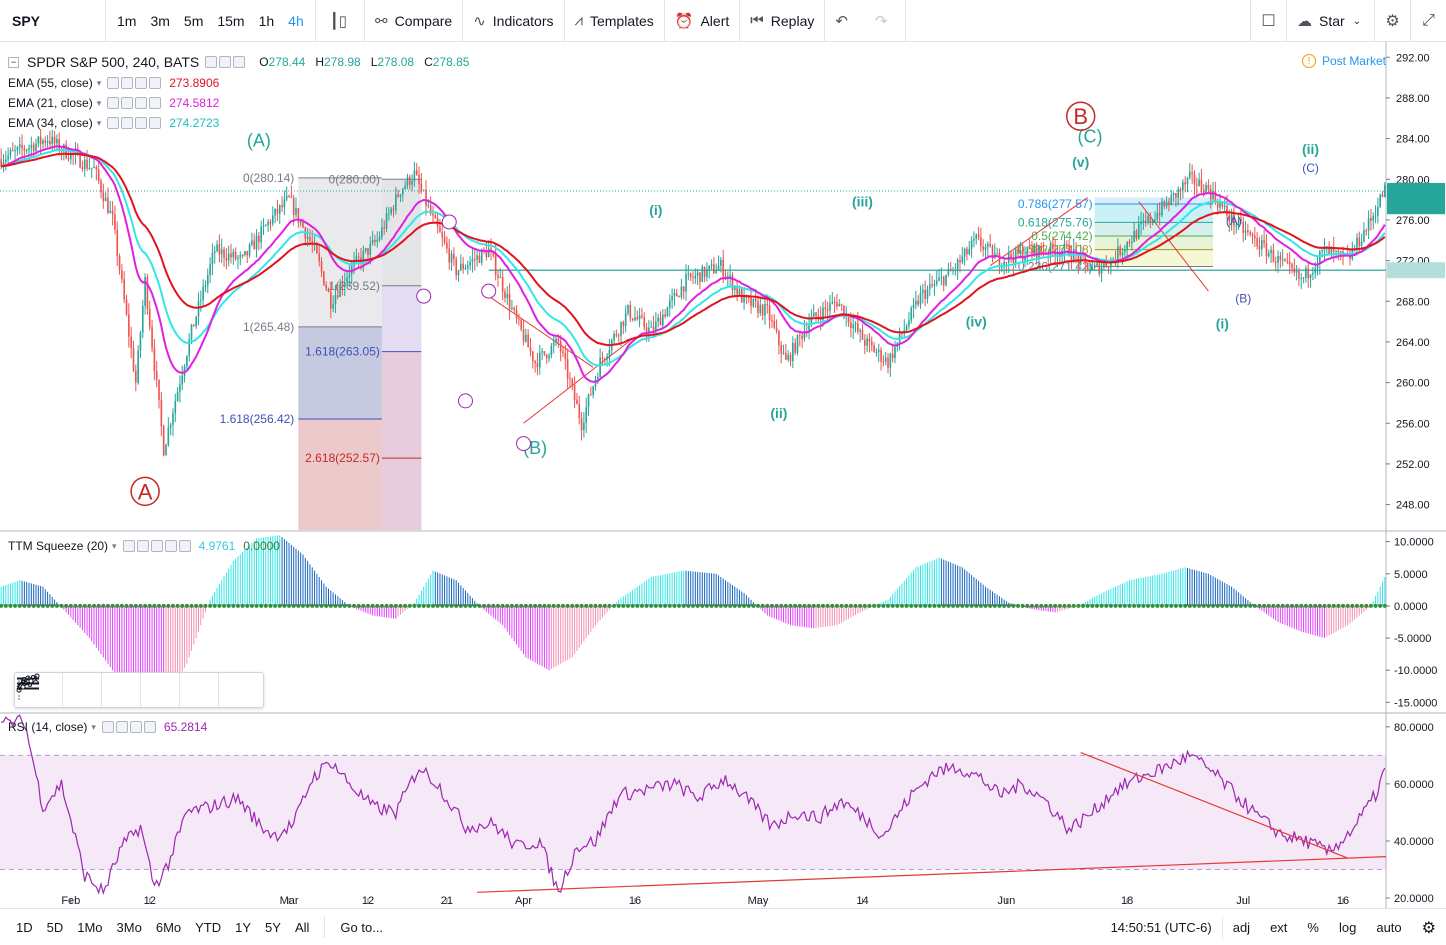  I want to click on ema55-label: EMA (55, close), so click(50, 83).